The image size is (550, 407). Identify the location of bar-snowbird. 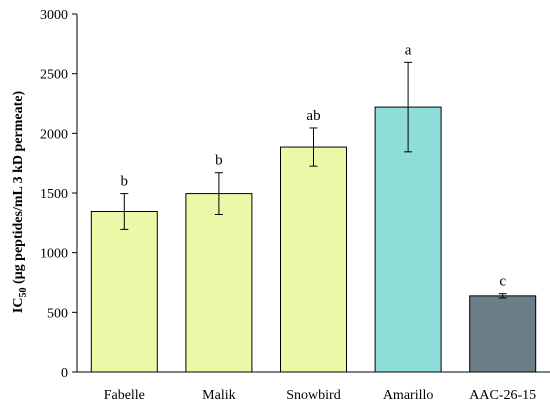
(313, 259).